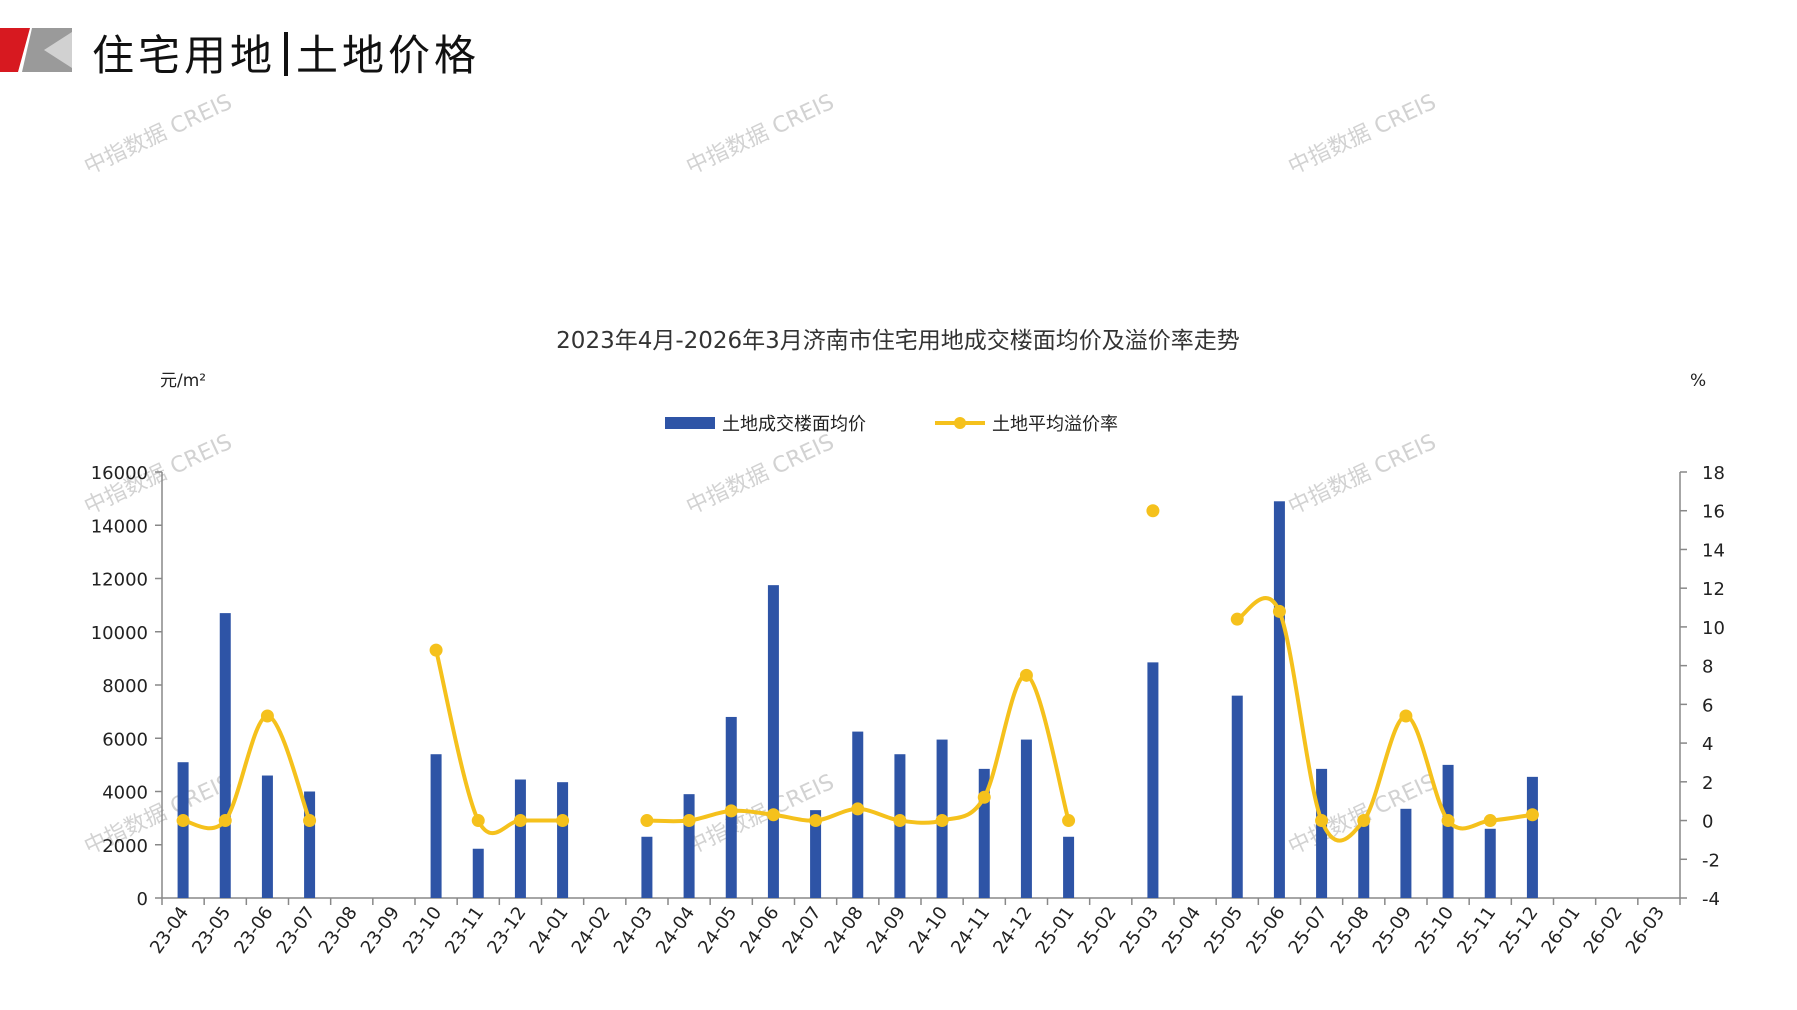 Image resolution: width=1797 pixels, height=1010 pixels. Describe the element at coordinates (506, 930) in the screenshot. I see `x-tick-label: 23-12` at that location.